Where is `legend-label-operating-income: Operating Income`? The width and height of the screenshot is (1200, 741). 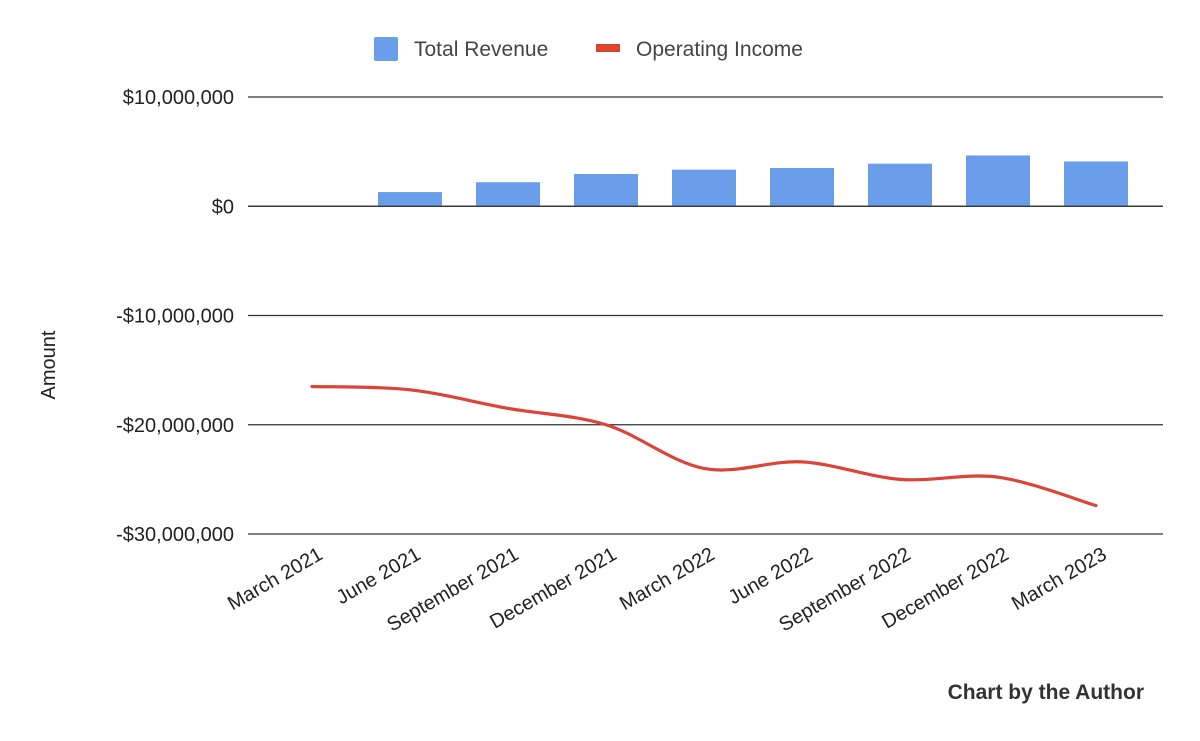 legend-label-operating-income: Operating Income is located at coordinates (719, 49).